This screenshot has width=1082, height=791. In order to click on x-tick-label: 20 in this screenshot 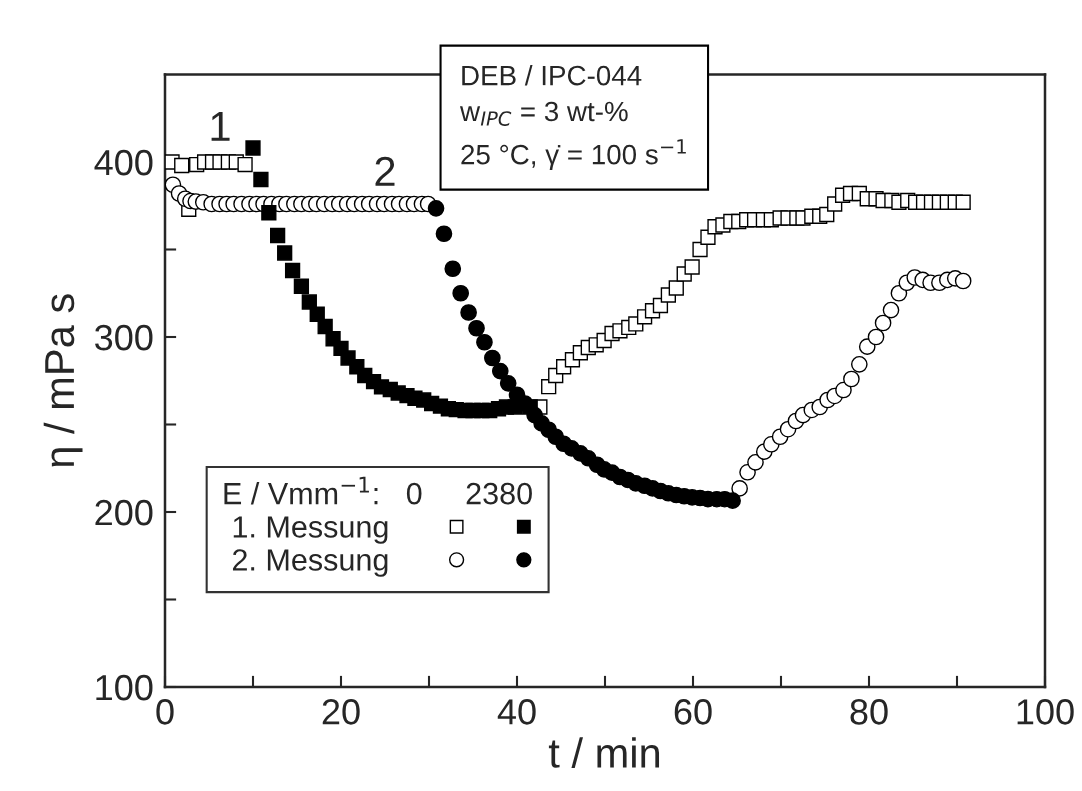, I will do `click(341, 712)`.